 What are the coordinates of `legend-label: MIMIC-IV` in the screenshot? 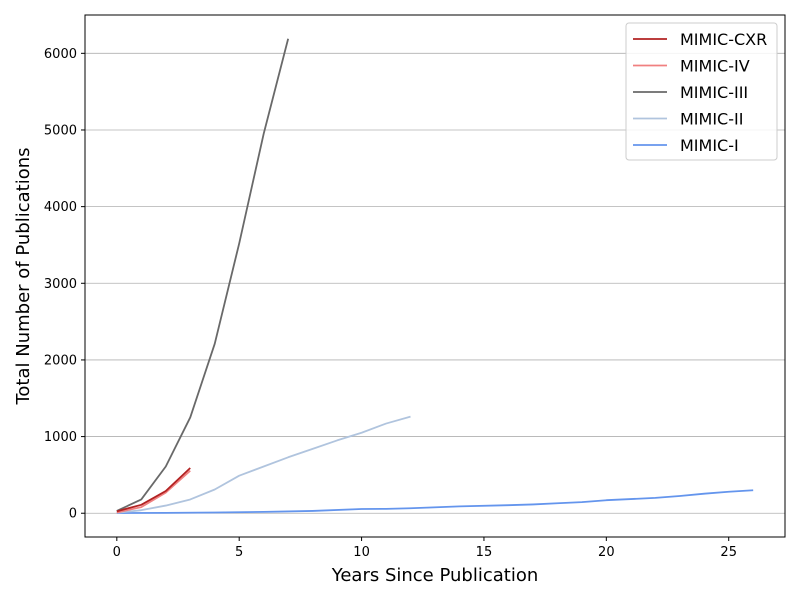 It's located at (715, 66).